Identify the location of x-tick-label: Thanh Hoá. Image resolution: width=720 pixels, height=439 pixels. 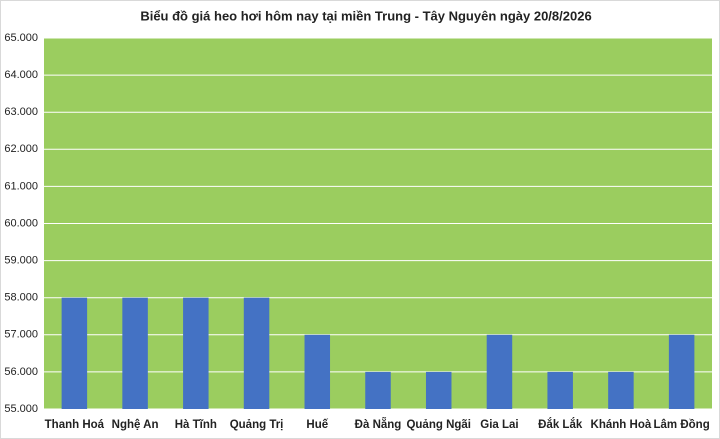
(75, 425).